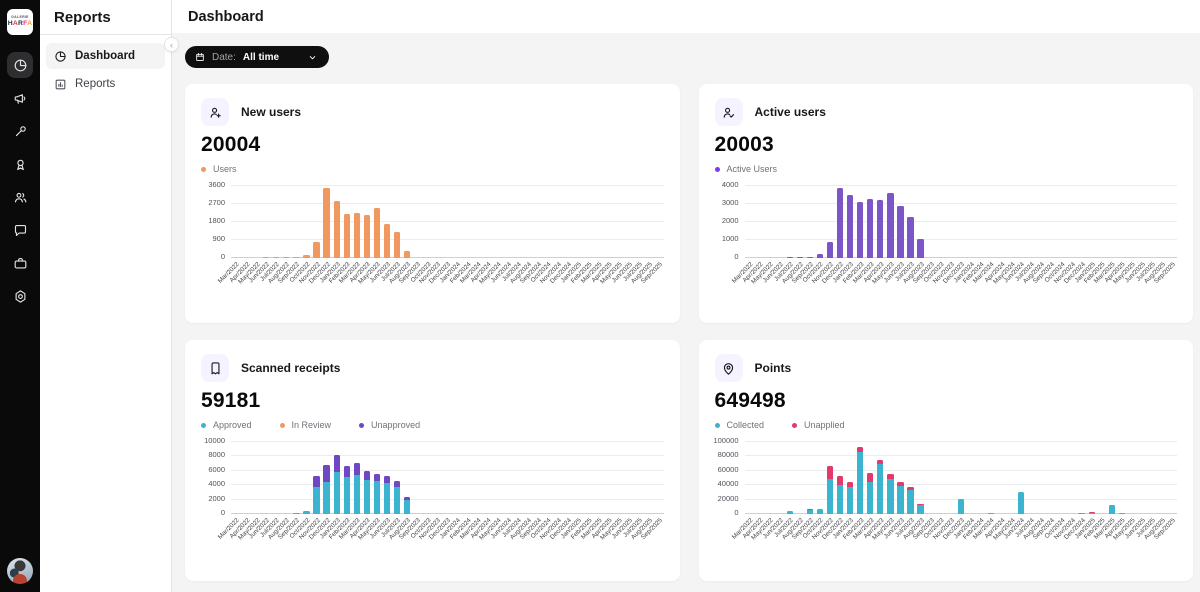 The image size is (1200, 592). Describe the element at coordinates (750, 400) in the screenshot. I see `card-value: 649498` at that location.